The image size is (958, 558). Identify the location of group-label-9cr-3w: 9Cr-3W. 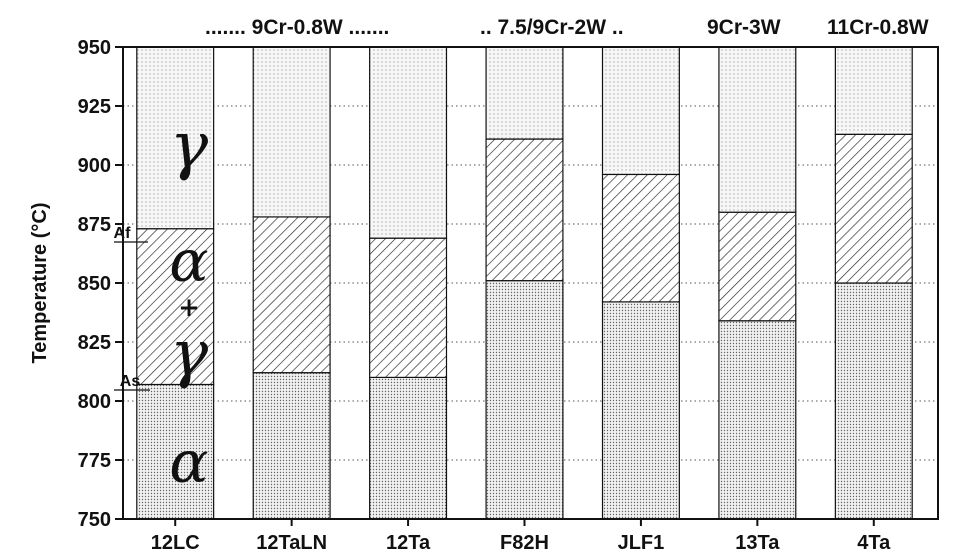
(744, 27).